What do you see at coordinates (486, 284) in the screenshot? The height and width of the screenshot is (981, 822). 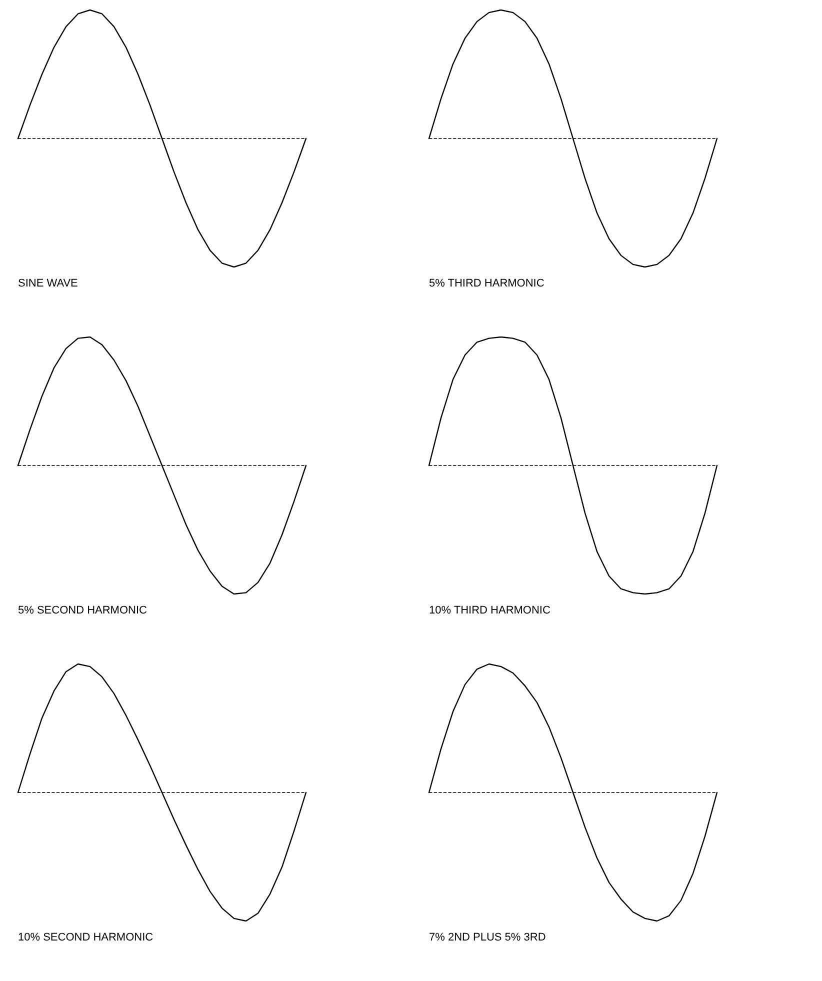 I see `text: 5% THIRD HARMONIC` at bounding box center [486, 284].